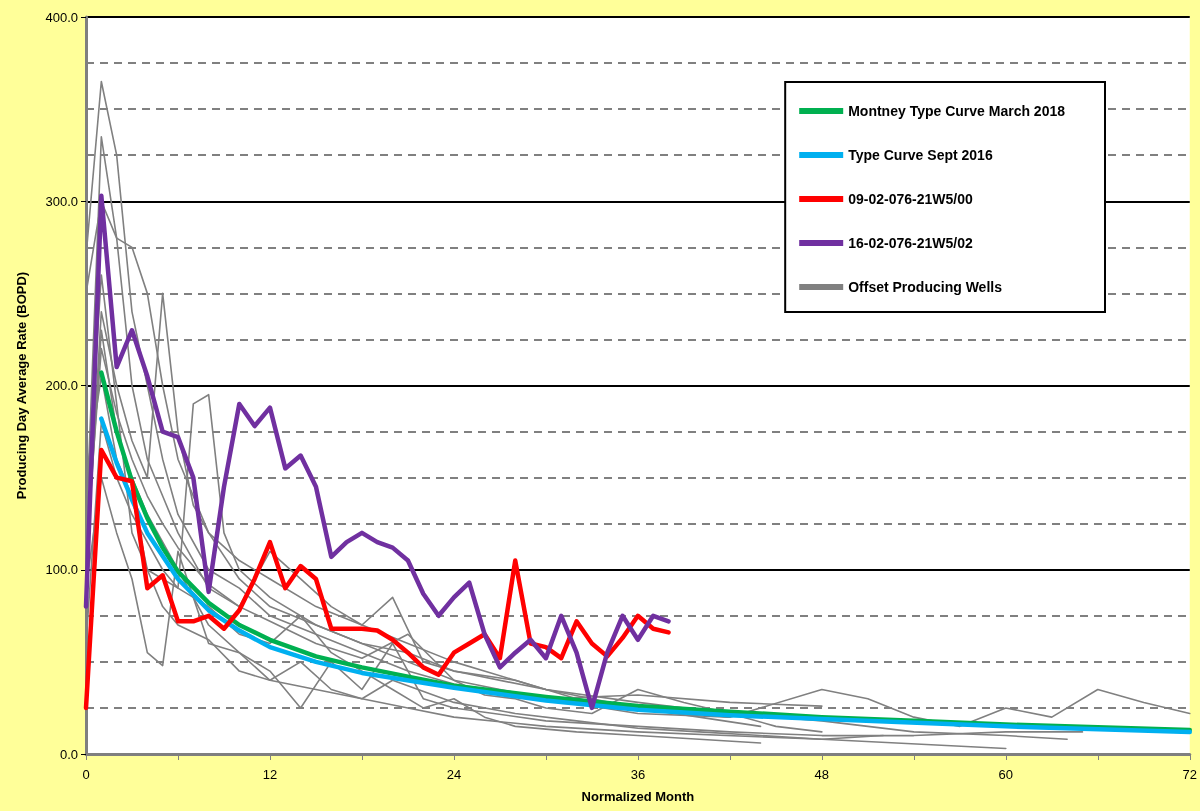 Image resolution: width=1200 pixels, height=811 pixels. What do you see at coordinates (61, 570) in the screenshot?
I see `y-tick-label: 100.0` at bounding box center [61, 570].